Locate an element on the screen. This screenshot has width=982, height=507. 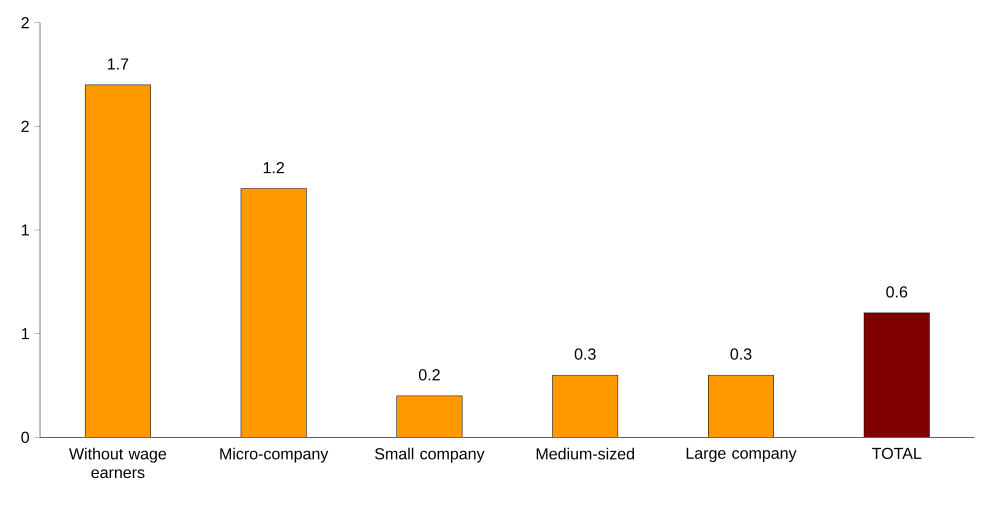
y-tick-label: 0 is located at coordinates (25, 437).